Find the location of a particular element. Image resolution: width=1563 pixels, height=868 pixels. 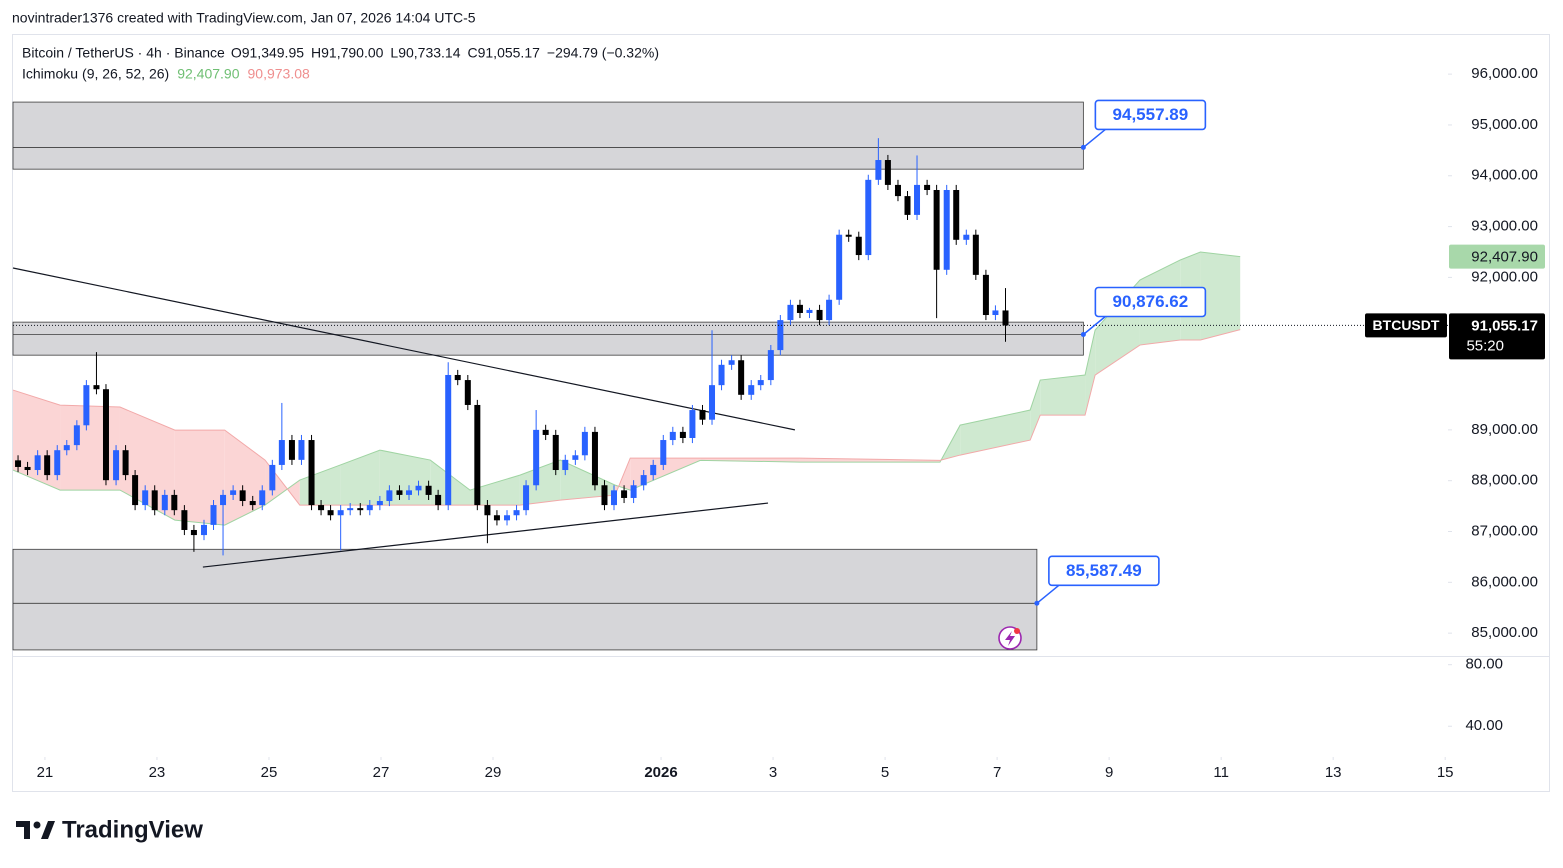

x-tick-label: 29 is located at coordinates (493, 772).